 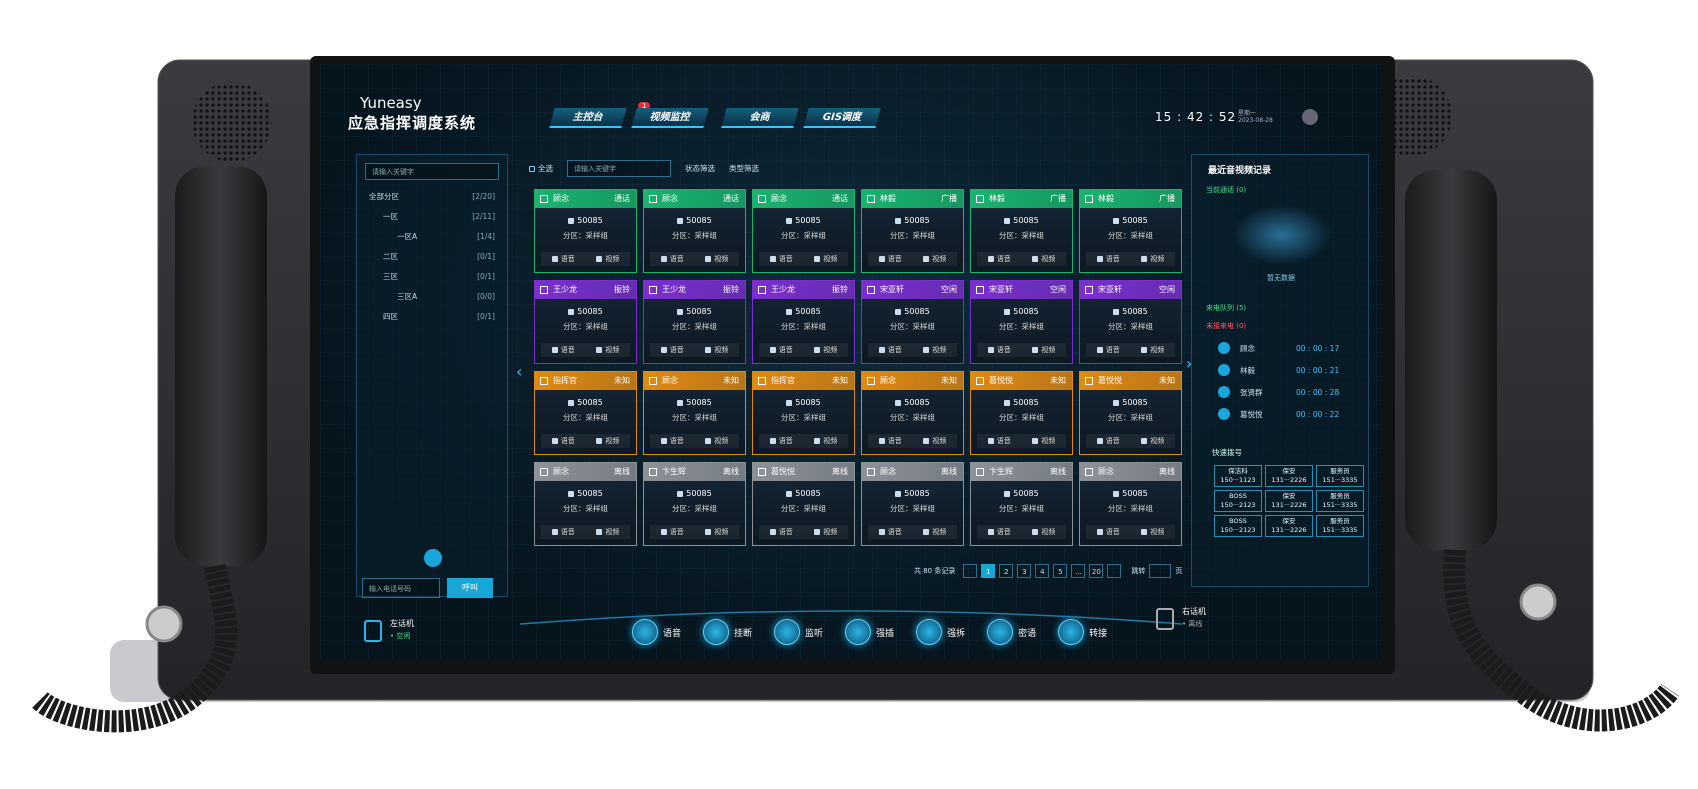 I want to click on prev-arrow: ‹, so click(x=519, y=371).